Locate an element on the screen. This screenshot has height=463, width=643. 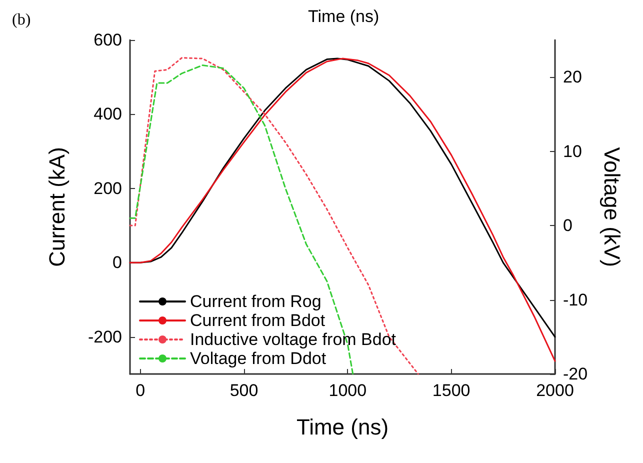
y2-tick-label: 20 is located at coordinates (572, 77).